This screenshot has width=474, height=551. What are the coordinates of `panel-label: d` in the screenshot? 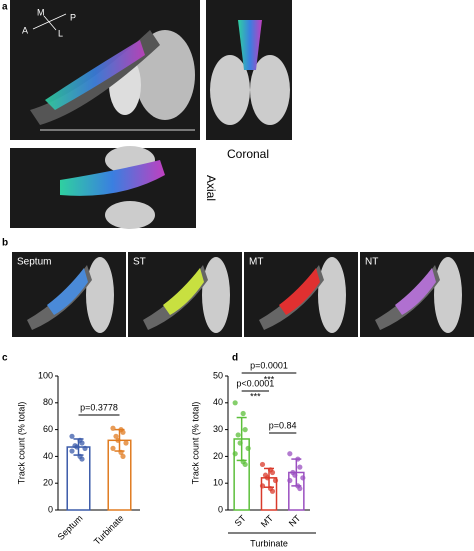 It's located at (235, 358).